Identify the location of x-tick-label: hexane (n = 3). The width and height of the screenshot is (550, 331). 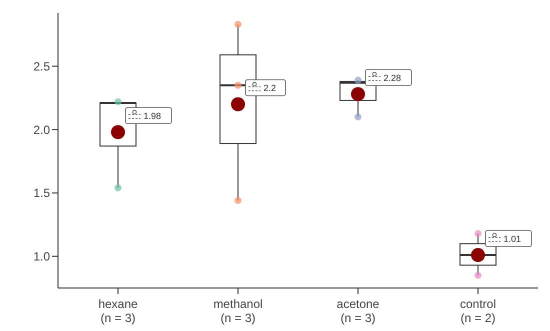
(118, 311).